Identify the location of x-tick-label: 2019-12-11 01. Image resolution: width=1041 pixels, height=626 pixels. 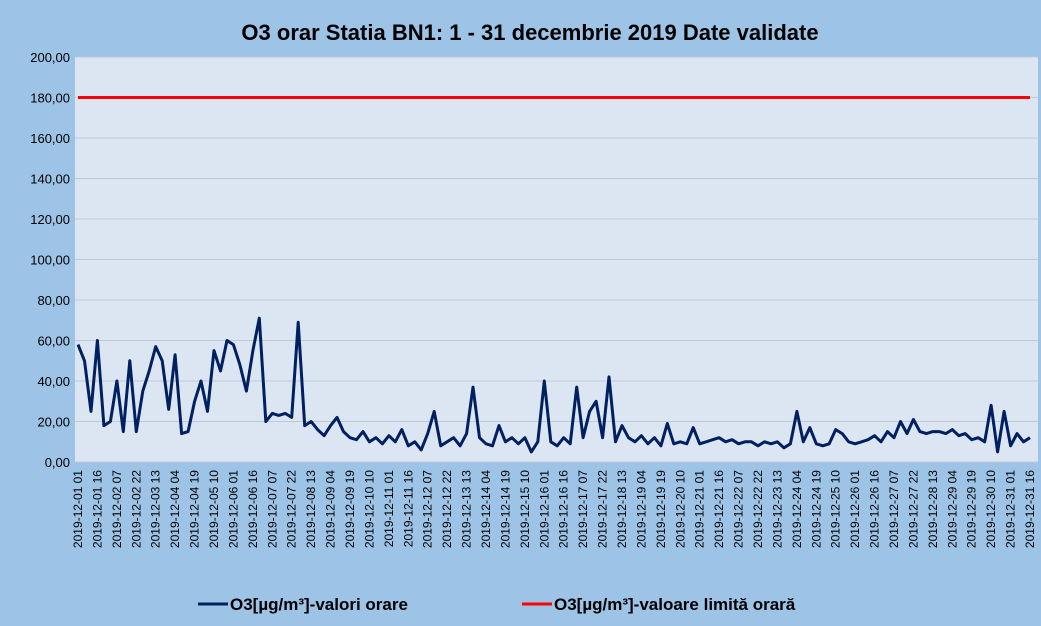
(389, 509).